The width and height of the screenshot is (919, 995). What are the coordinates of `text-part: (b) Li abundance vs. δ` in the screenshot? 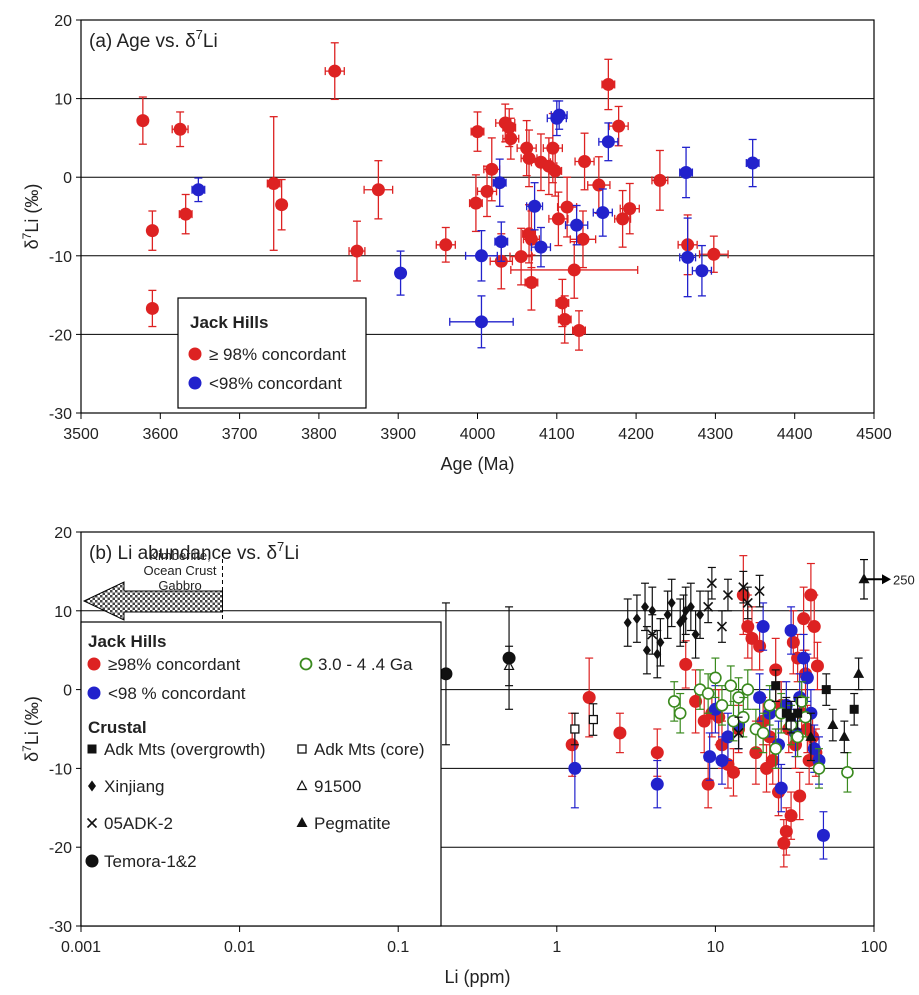 It's located at (183, 553).